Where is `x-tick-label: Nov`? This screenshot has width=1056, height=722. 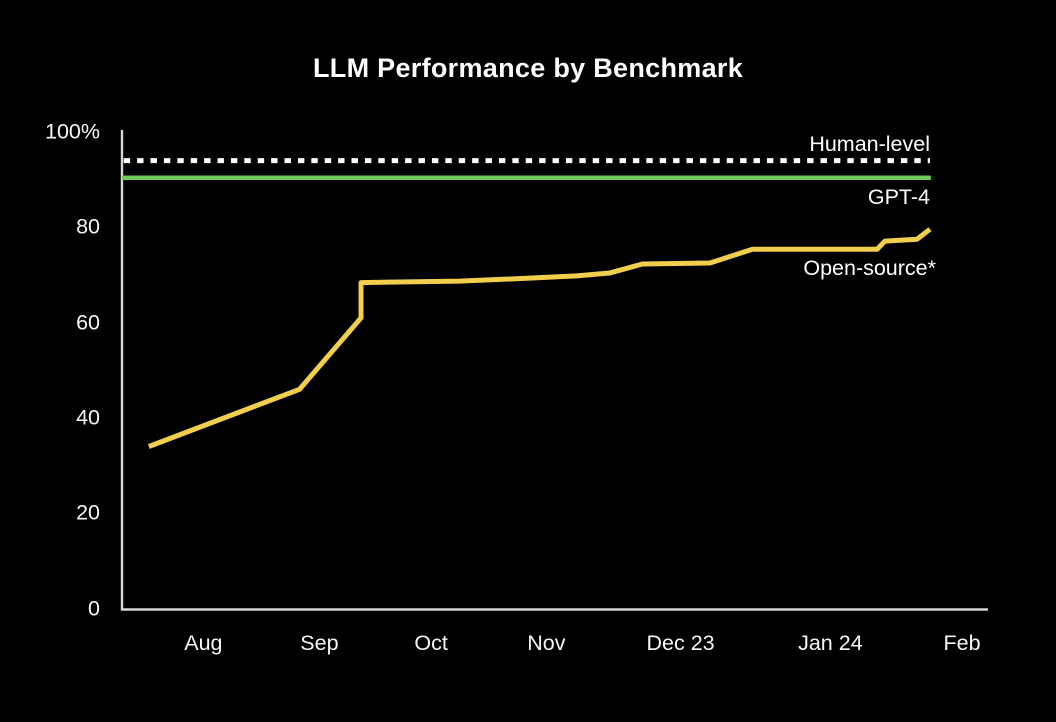
x-tick-label: Nov is located at coordinates (546, 643).